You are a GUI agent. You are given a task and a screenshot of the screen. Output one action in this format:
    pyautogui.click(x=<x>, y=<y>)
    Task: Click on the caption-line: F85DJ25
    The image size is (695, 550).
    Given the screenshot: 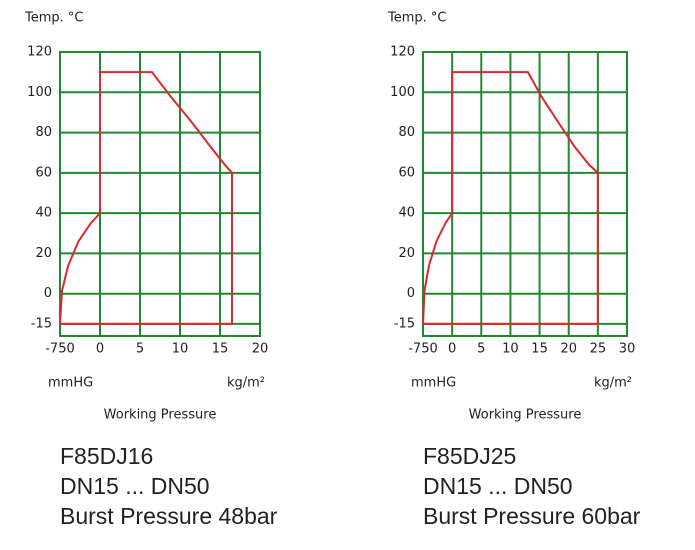 What is the action you would take?
    pyautogui.click(x=469, y=456)
    